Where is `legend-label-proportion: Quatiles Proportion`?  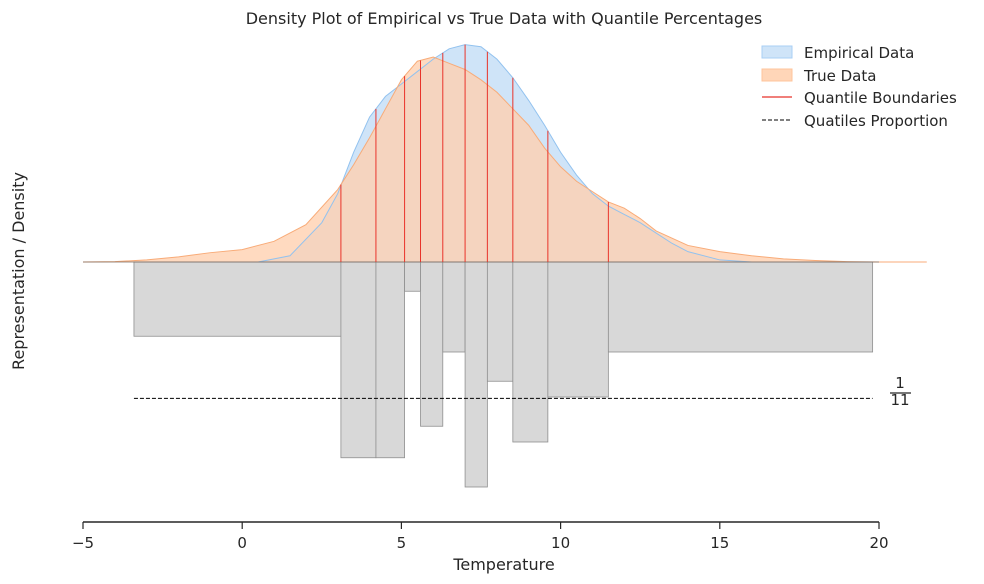
legend-label-proportion: Quatiles Proportion is located at coordinates (876, 121).